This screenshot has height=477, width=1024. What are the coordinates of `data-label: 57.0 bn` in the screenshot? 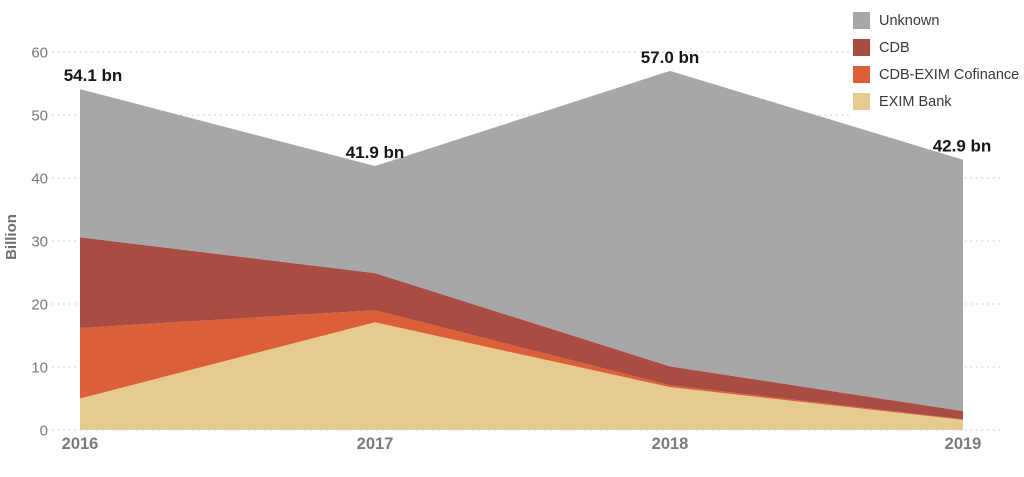 It's located at (670, 57).